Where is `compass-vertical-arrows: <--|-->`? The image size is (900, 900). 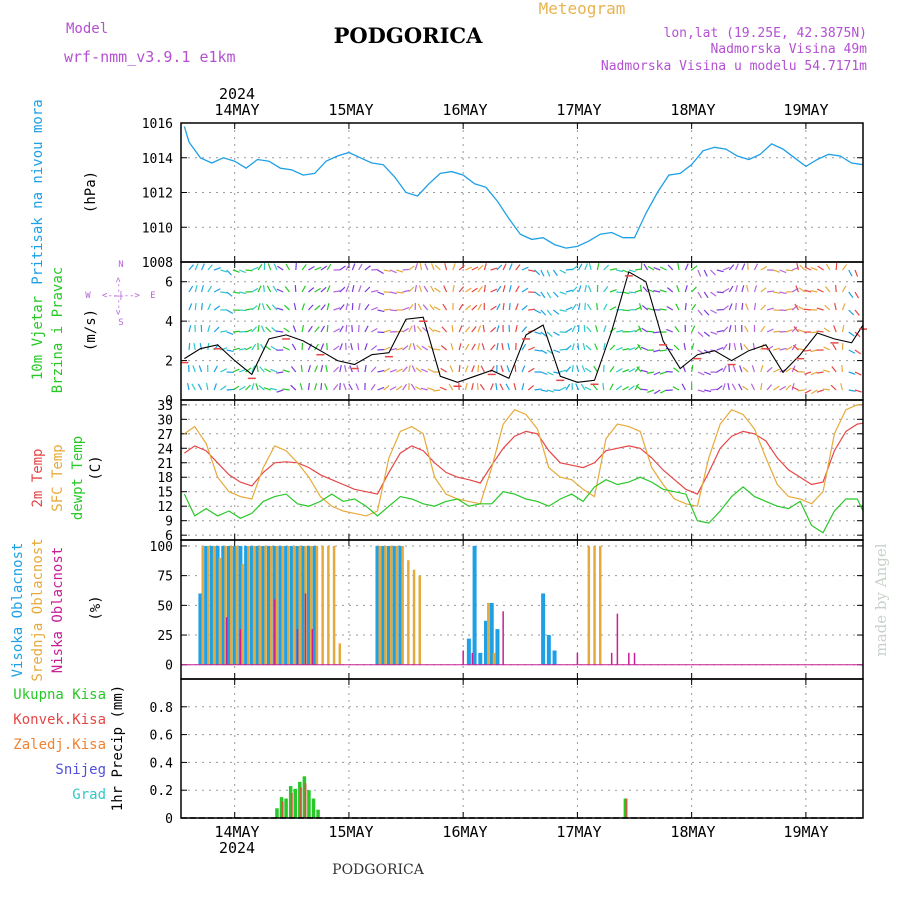 compass-vertical-arrows: <--|--> is located at coordinates (119, 295).